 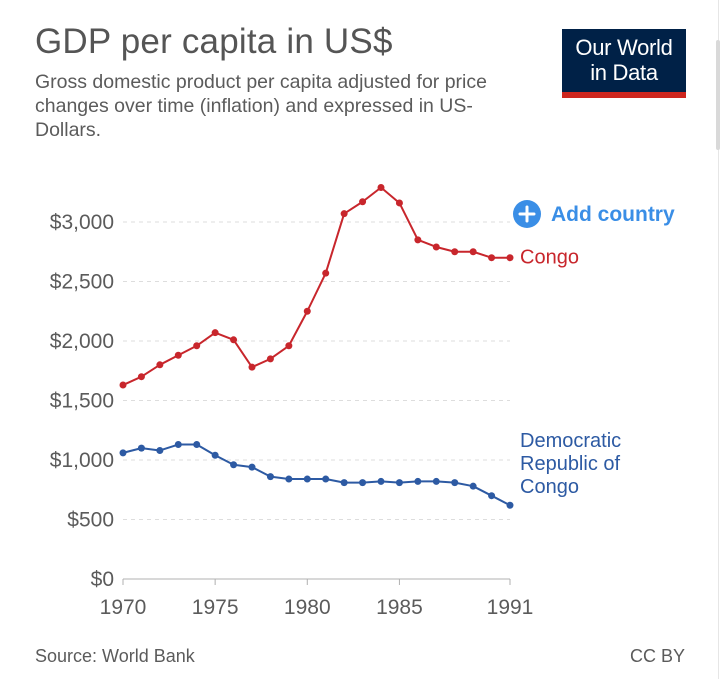 What do you see at coordinates (718, 95) in the screenshot?
I see `scrollbar` at bounding box center [718, 95].